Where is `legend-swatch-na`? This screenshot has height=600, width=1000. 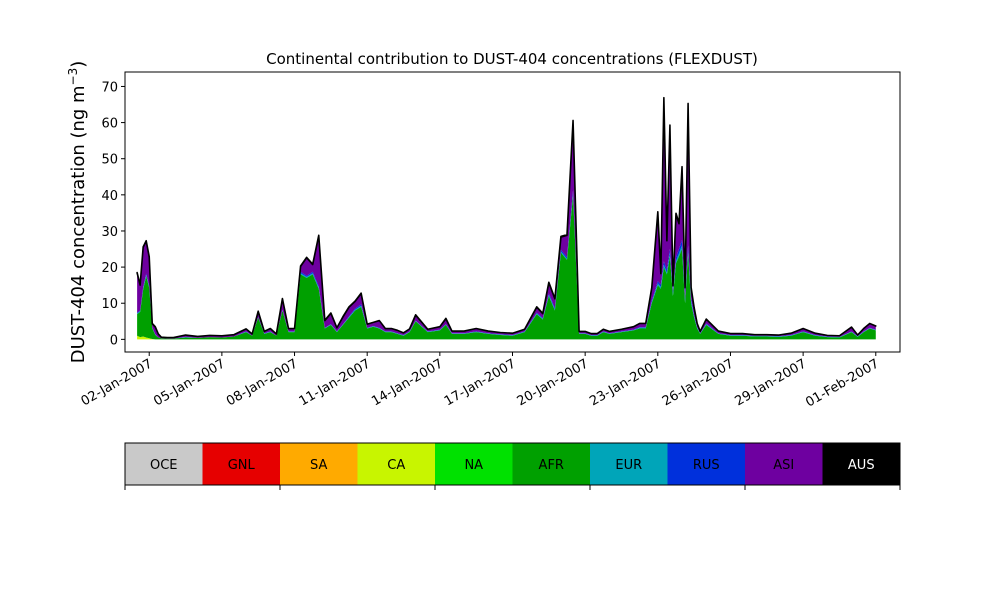 legend-swatch-na is located at coordinates (474, 464).